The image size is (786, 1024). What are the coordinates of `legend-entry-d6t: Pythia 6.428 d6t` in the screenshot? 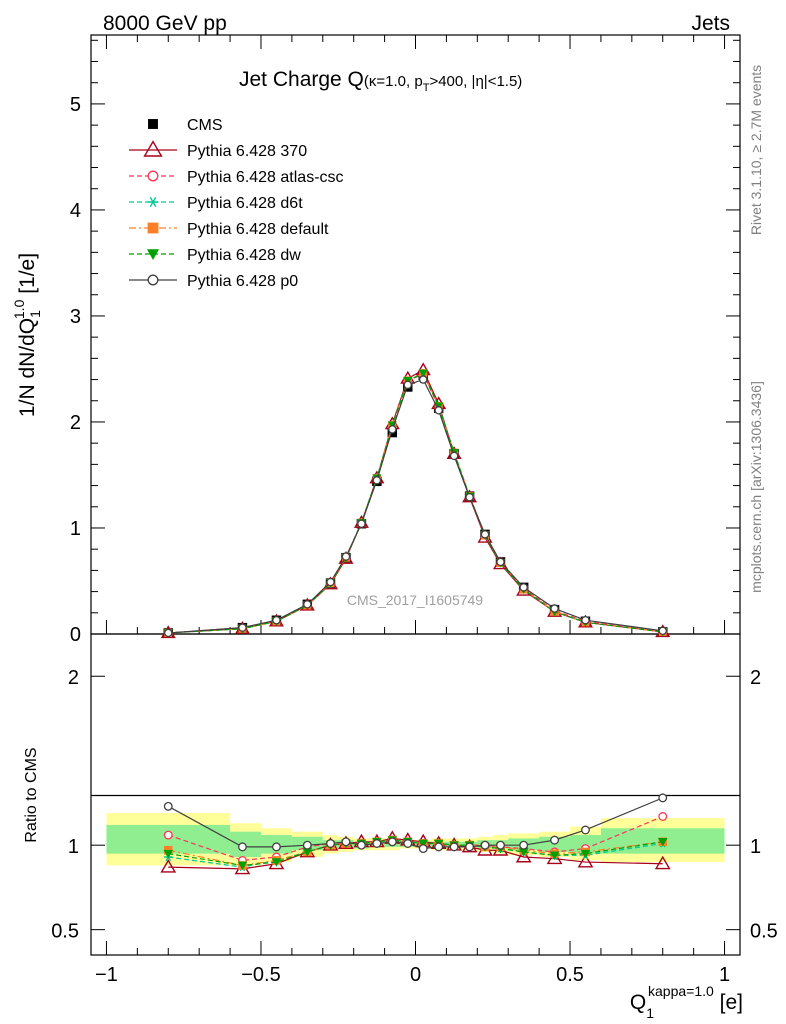 It's located at (216, 203).